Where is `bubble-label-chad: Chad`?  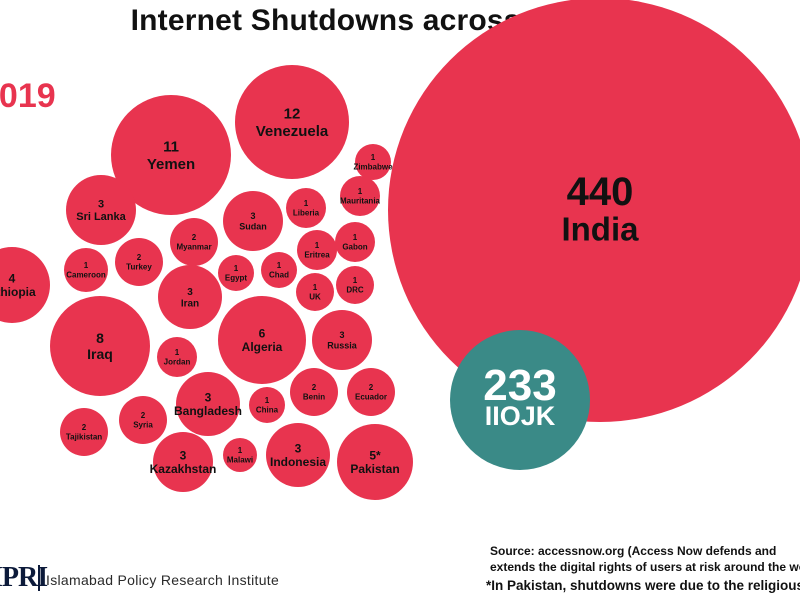
bubble-label-chad: Chad is located at coordinates (279, 274).